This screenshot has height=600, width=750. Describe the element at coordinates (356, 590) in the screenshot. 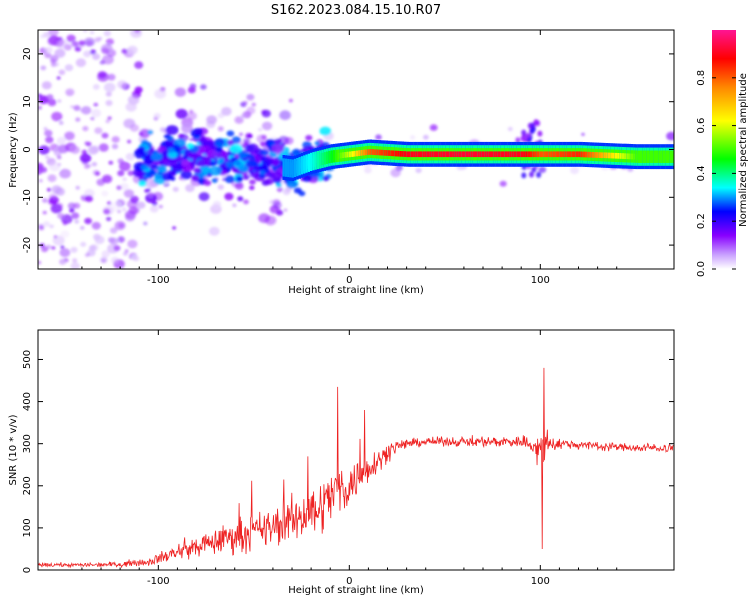

I see `snr-xlabel: Height of straight line (km)` at that location.